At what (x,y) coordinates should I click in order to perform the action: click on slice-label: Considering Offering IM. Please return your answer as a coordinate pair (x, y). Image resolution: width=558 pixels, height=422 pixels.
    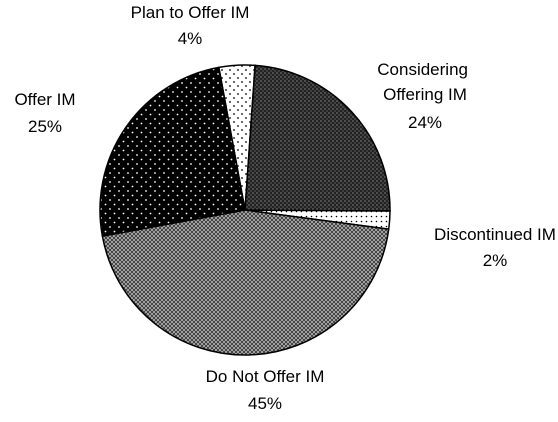
    Looking at the image, I should click on (424, 82).